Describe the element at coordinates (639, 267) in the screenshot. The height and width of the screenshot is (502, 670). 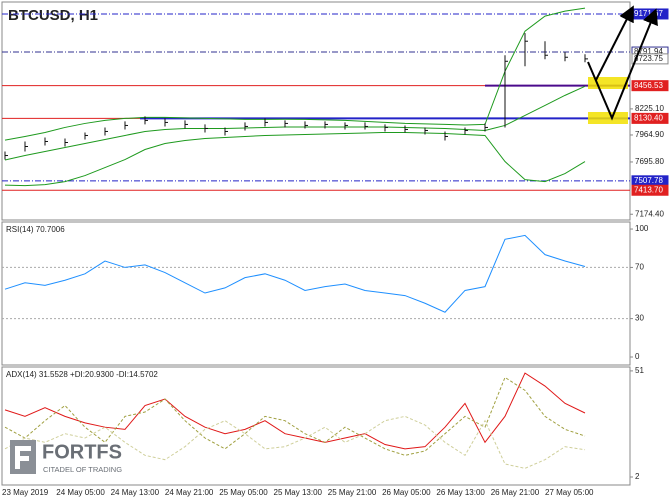
I see `y-tick-label: 70` at that location.